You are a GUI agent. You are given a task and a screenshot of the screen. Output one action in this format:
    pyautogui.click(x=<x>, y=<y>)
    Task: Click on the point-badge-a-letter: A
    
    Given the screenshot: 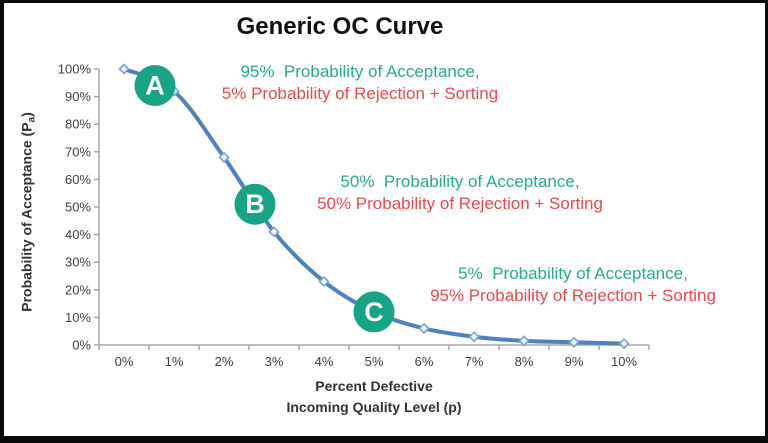 What is the action you would take?
    pyautogui.click(x=155, y=86)
    